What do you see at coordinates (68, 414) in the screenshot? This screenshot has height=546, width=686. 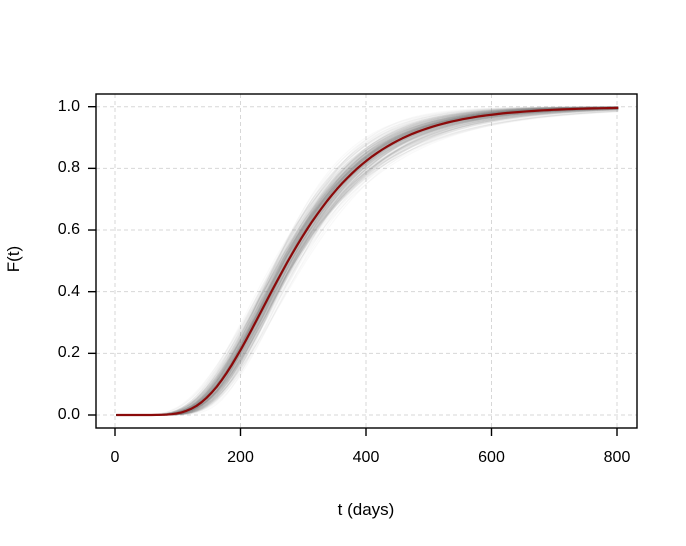 I see `y-tick-label: 0.0` at bounding box center [68, 414].